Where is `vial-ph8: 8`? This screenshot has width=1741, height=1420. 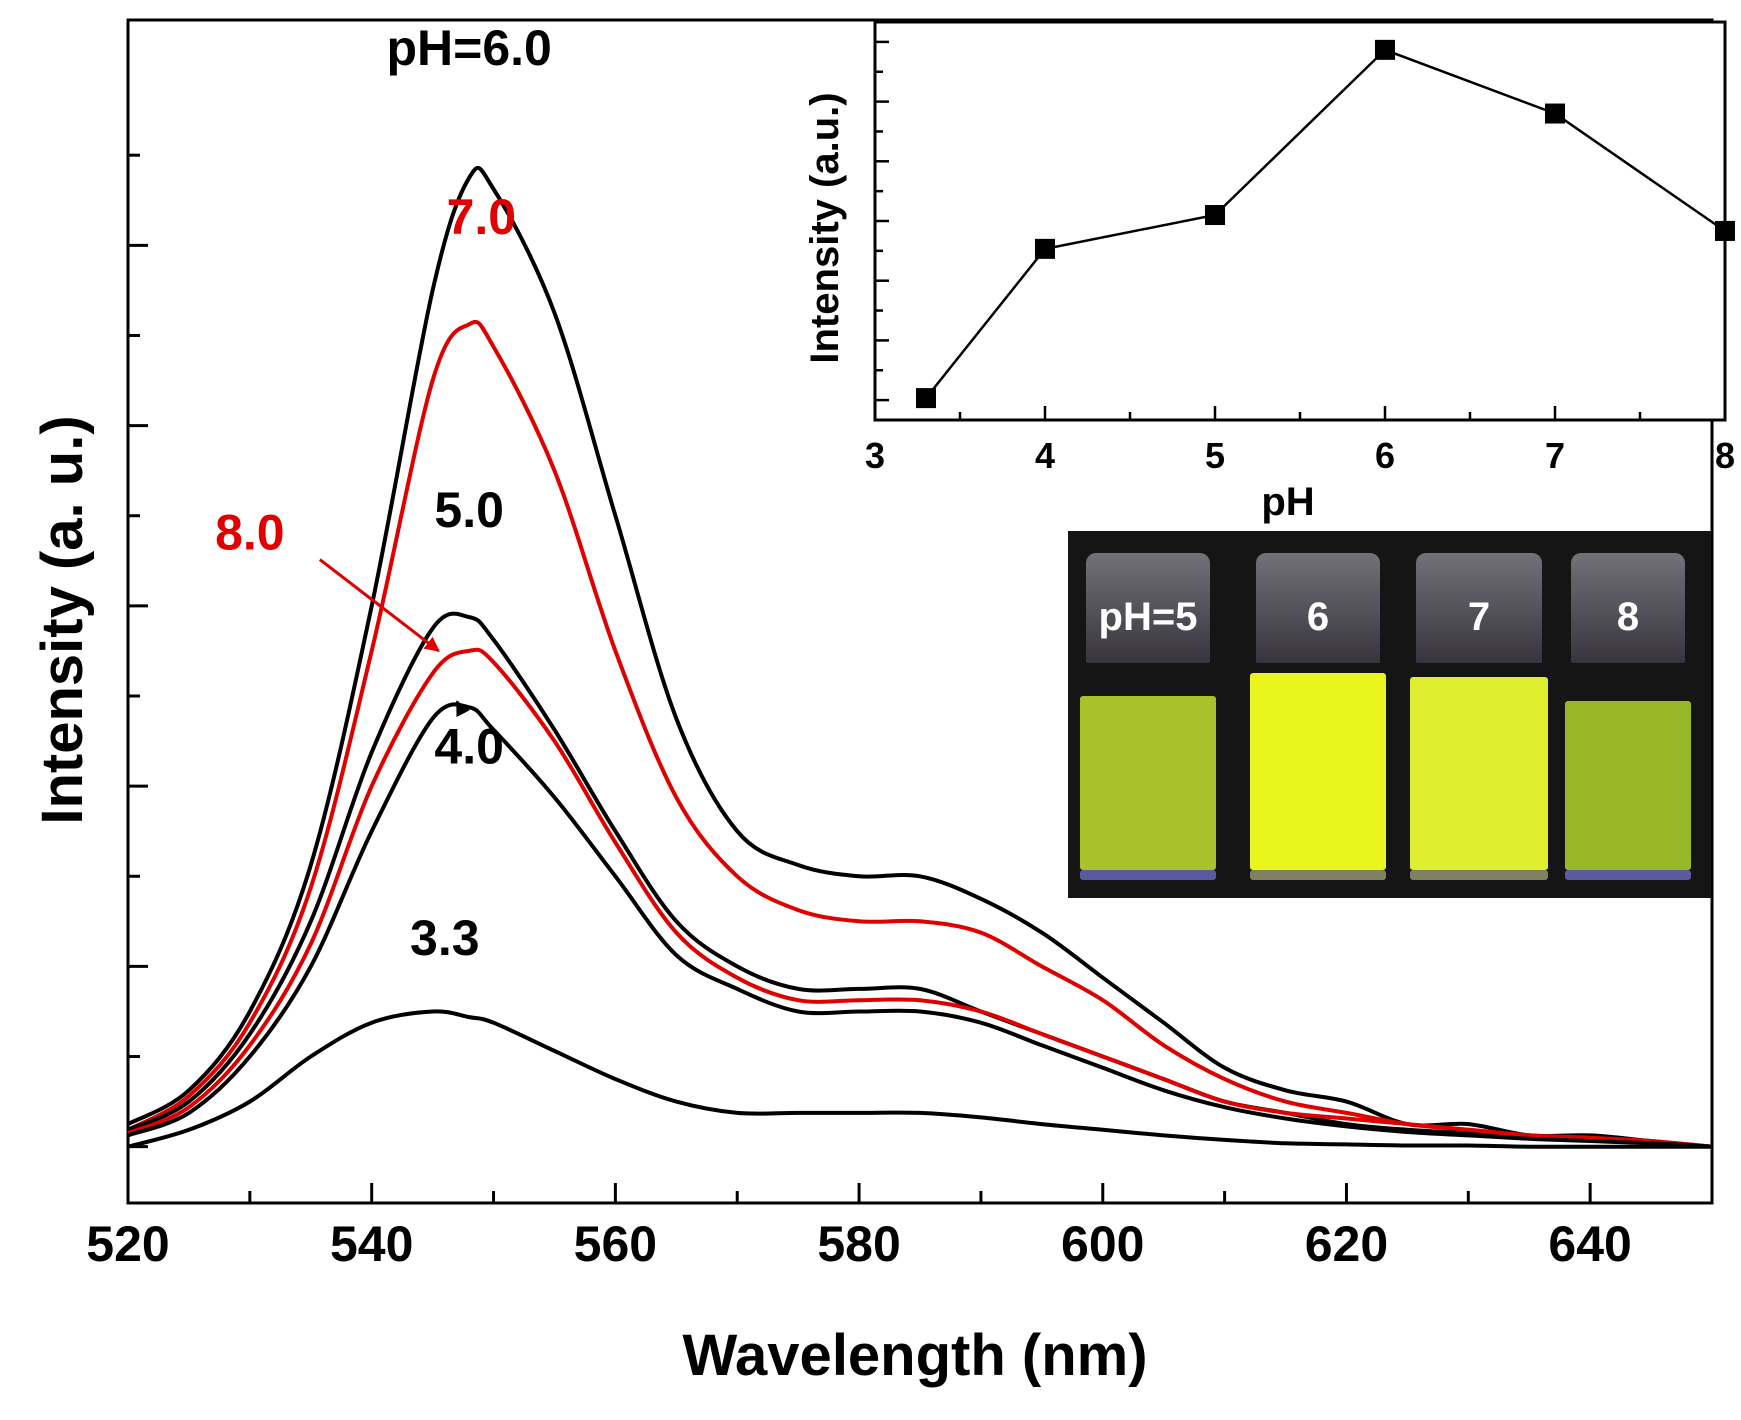 vial-ph8: 8 is located at coordinates (1628, 720).